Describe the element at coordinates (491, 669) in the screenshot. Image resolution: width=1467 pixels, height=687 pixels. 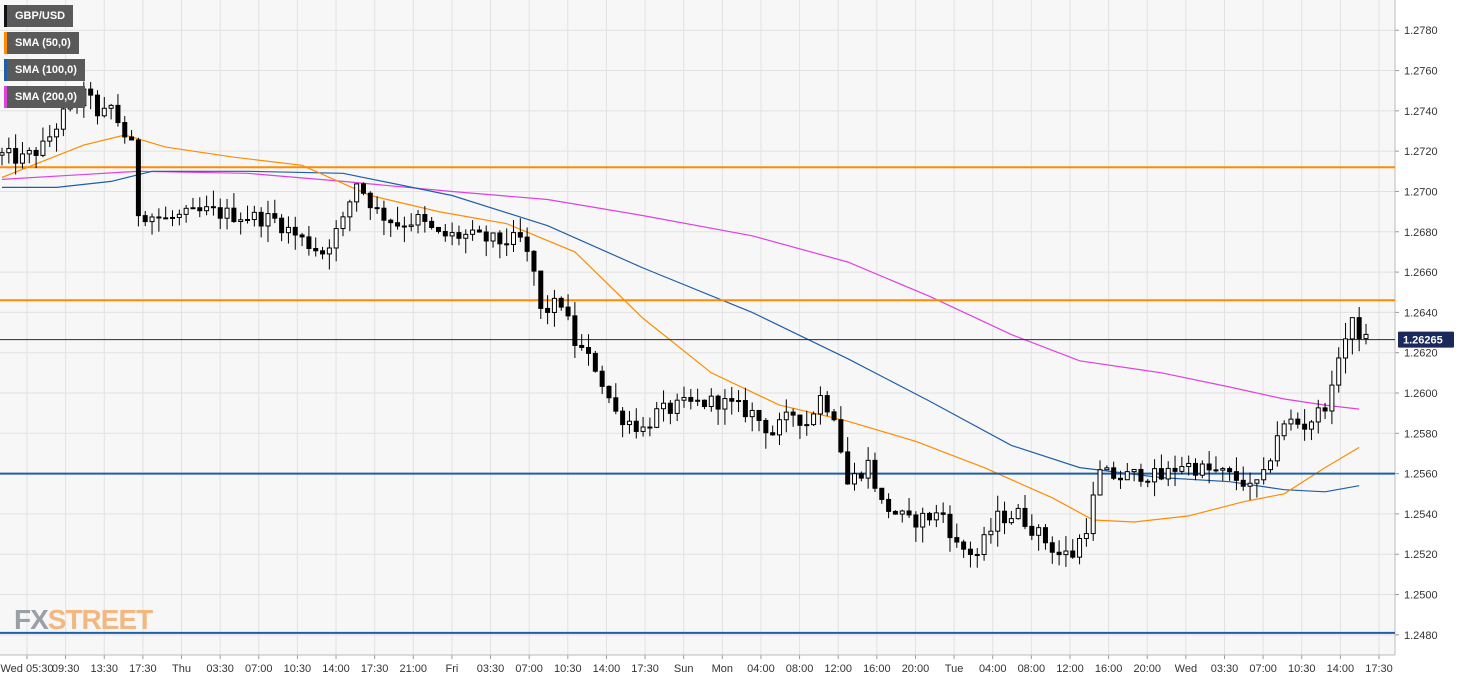
I see `x-tick-label: 03:30` at that location.